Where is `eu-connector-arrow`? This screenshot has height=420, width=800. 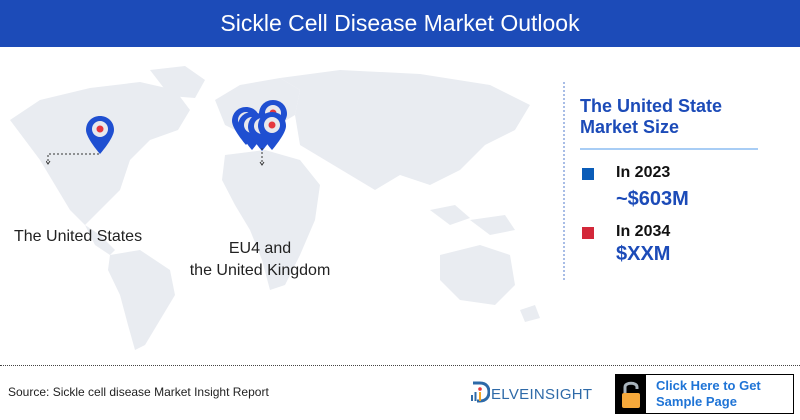
eu-connector-arrow is located at coordinates (262, 157).